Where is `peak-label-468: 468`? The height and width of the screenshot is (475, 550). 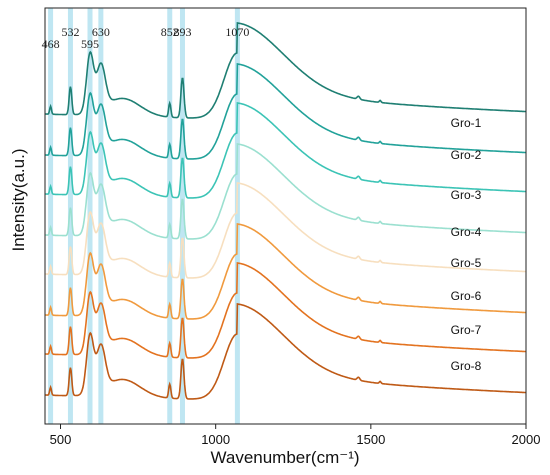
peak-label-468: 468 is located at coordinates (51, 44).